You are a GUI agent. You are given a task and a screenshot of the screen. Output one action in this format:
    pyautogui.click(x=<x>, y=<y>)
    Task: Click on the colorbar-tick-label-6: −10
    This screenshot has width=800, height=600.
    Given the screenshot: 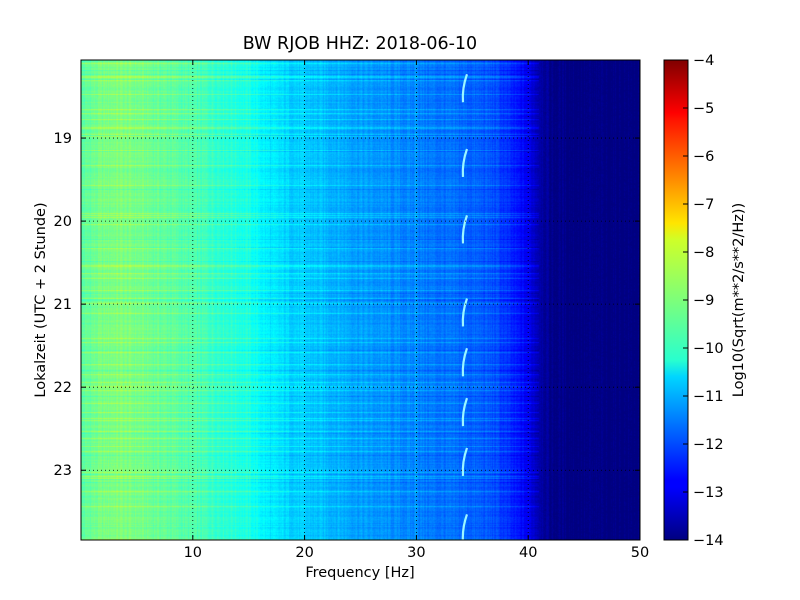 What is the action you would take?
    pyautogui.click(x=708, y=349)
    